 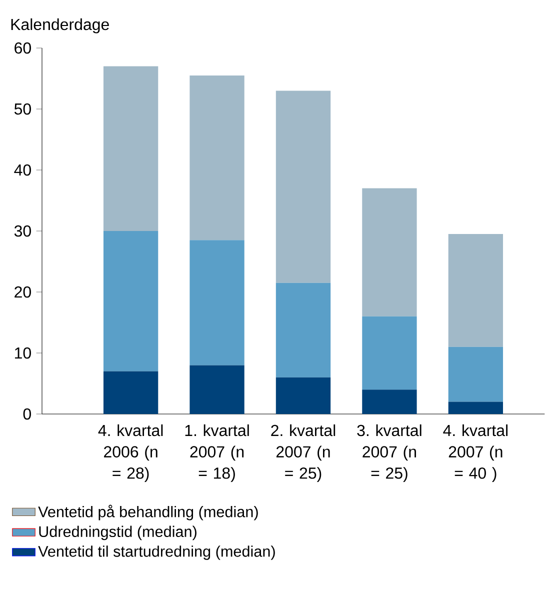 I want to click on legend-label: Ventetid på behandling (median), so click(x=148, y=512).